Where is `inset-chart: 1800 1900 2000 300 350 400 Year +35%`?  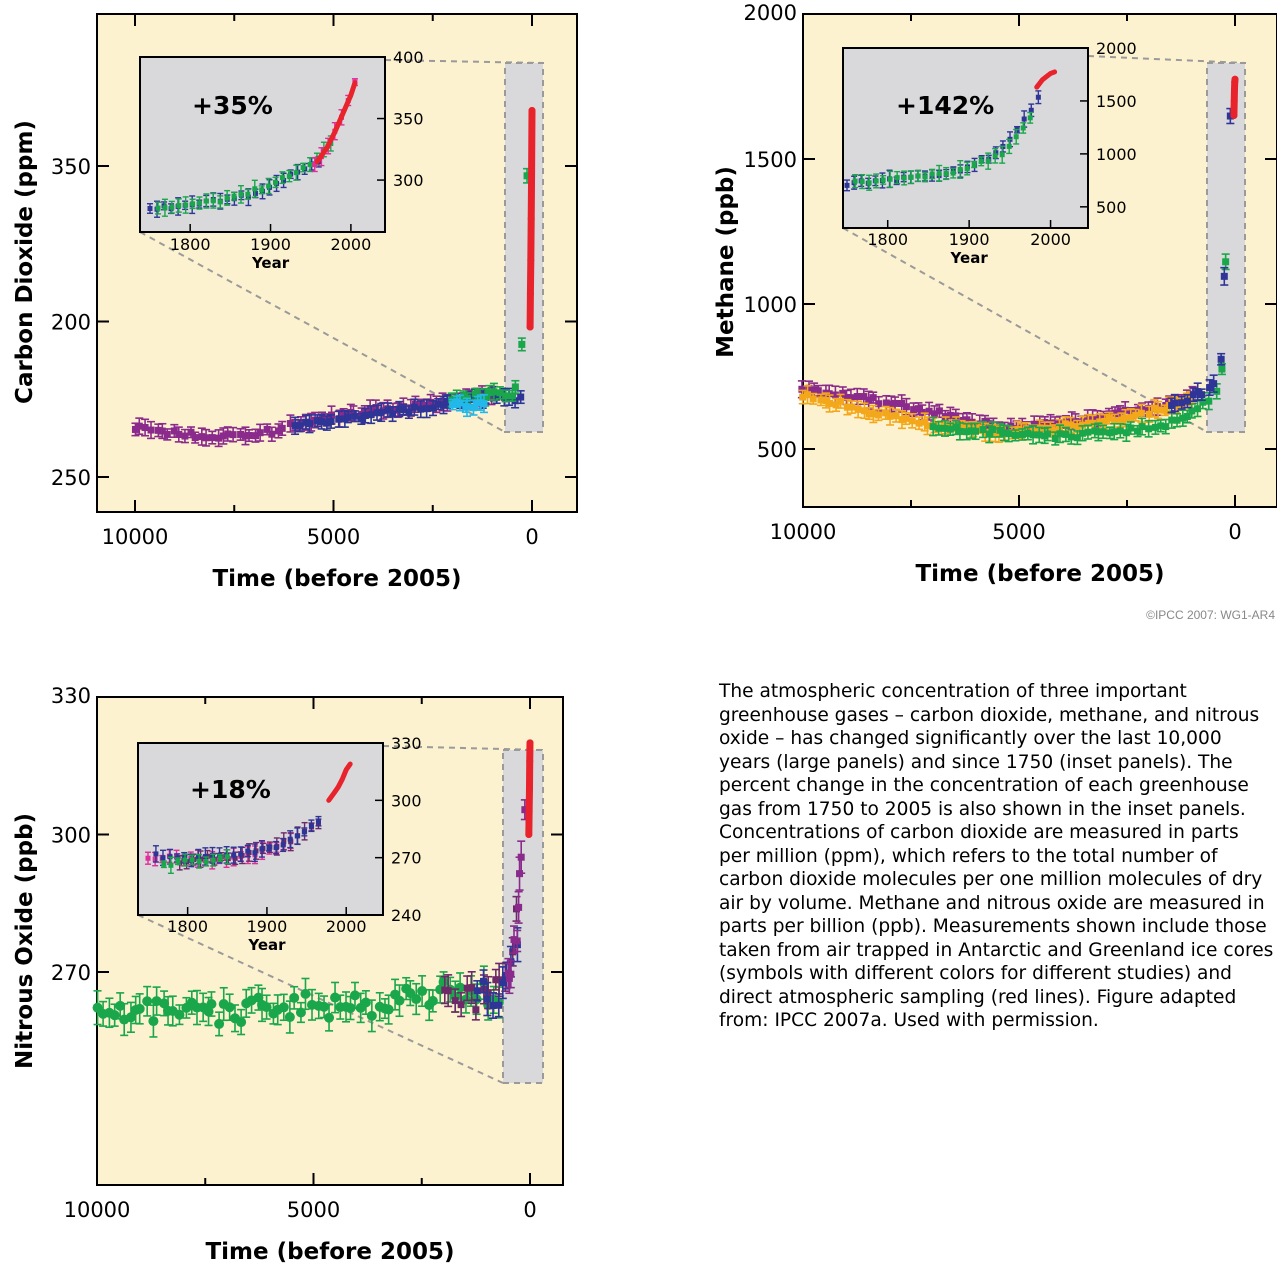 inset-chart: 1800 1900 2000 300 350 400 Year +35% is located at coordinates (281, 160).